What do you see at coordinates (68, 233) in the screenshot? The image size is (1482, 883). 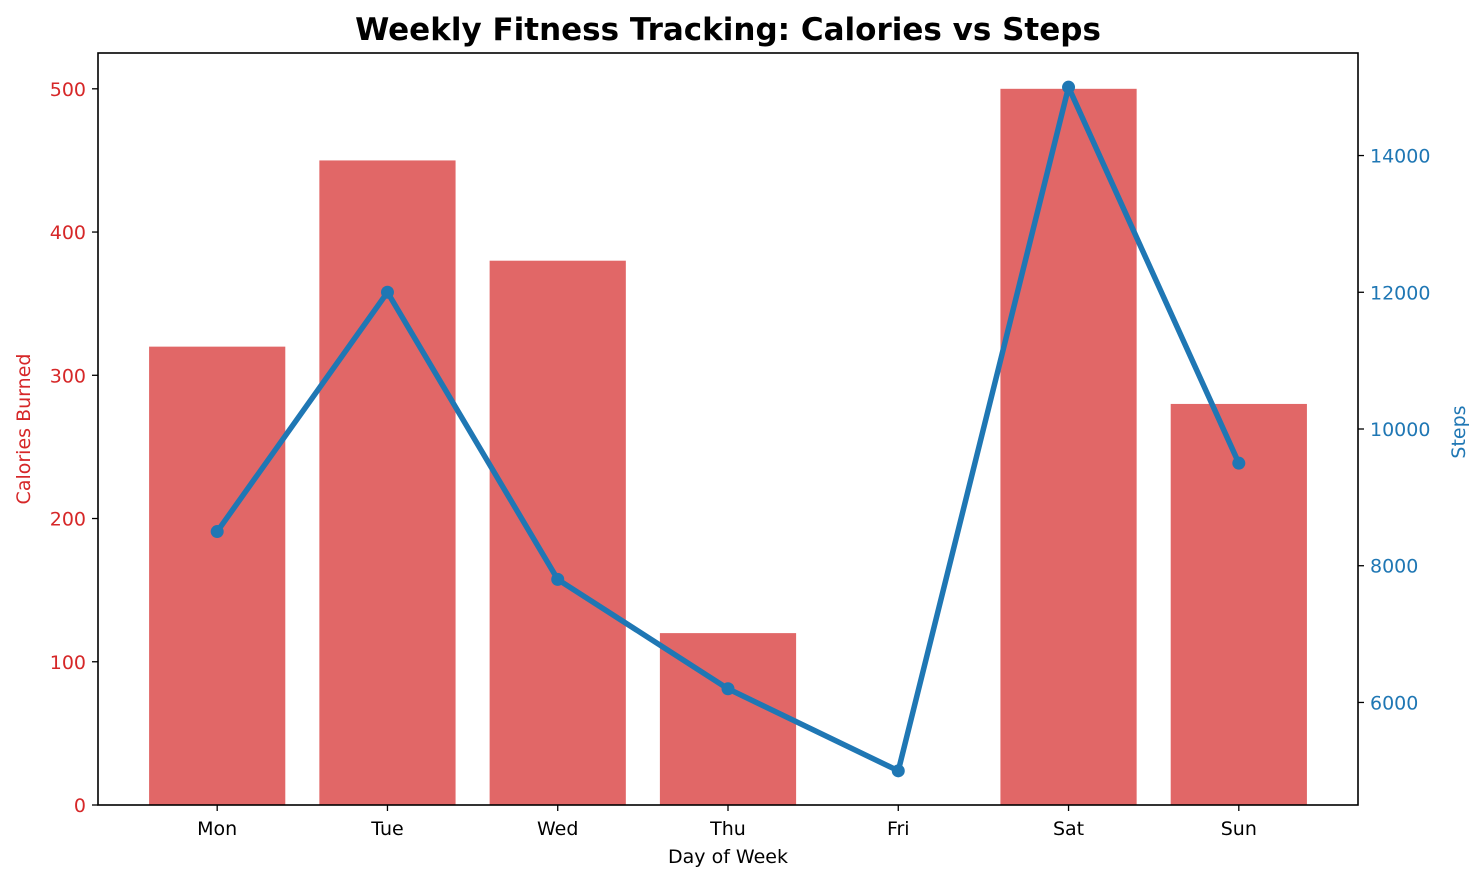 I see `left-tick-label: 400` at bounding box center [68, 233].